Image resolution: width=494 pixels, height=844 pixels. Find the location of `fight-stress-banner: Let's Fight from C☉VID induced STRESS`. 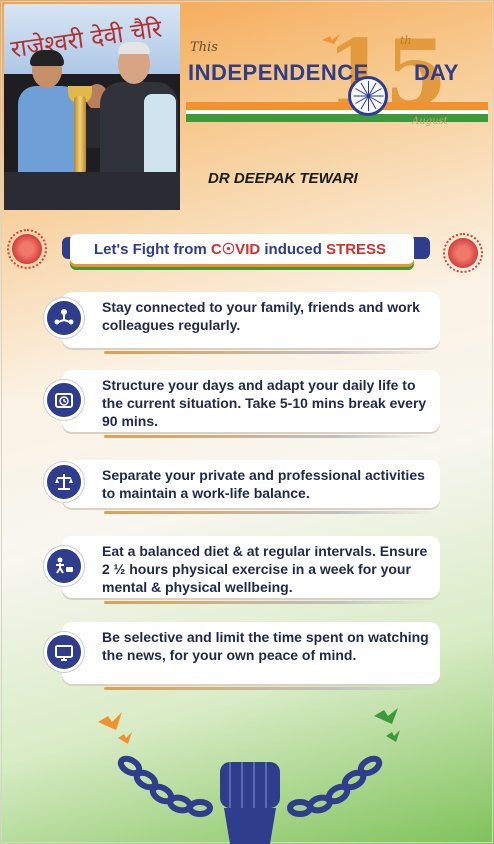

fight-stress-banner: Let's Fight from C☉VID induced STRESS is located at coordinates (242, 249).